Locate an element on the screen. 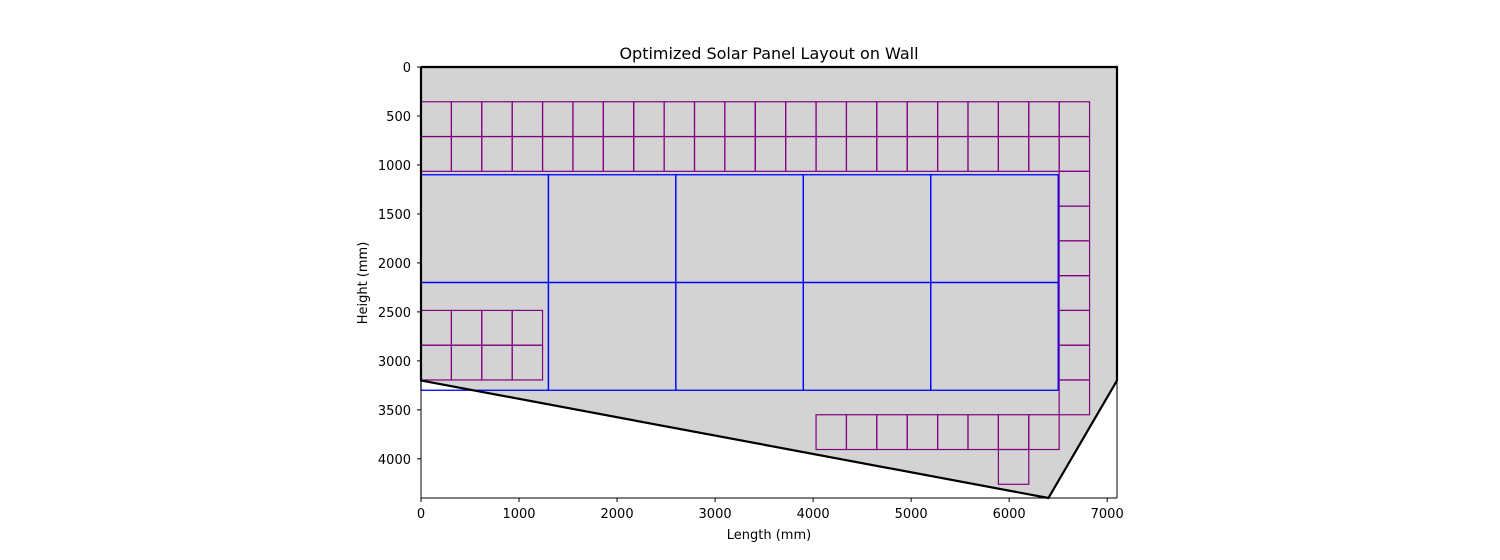 The width and height of the screenshot is (1500, 560). x-tick-label: 1000 is located at coordinates (518, 514).